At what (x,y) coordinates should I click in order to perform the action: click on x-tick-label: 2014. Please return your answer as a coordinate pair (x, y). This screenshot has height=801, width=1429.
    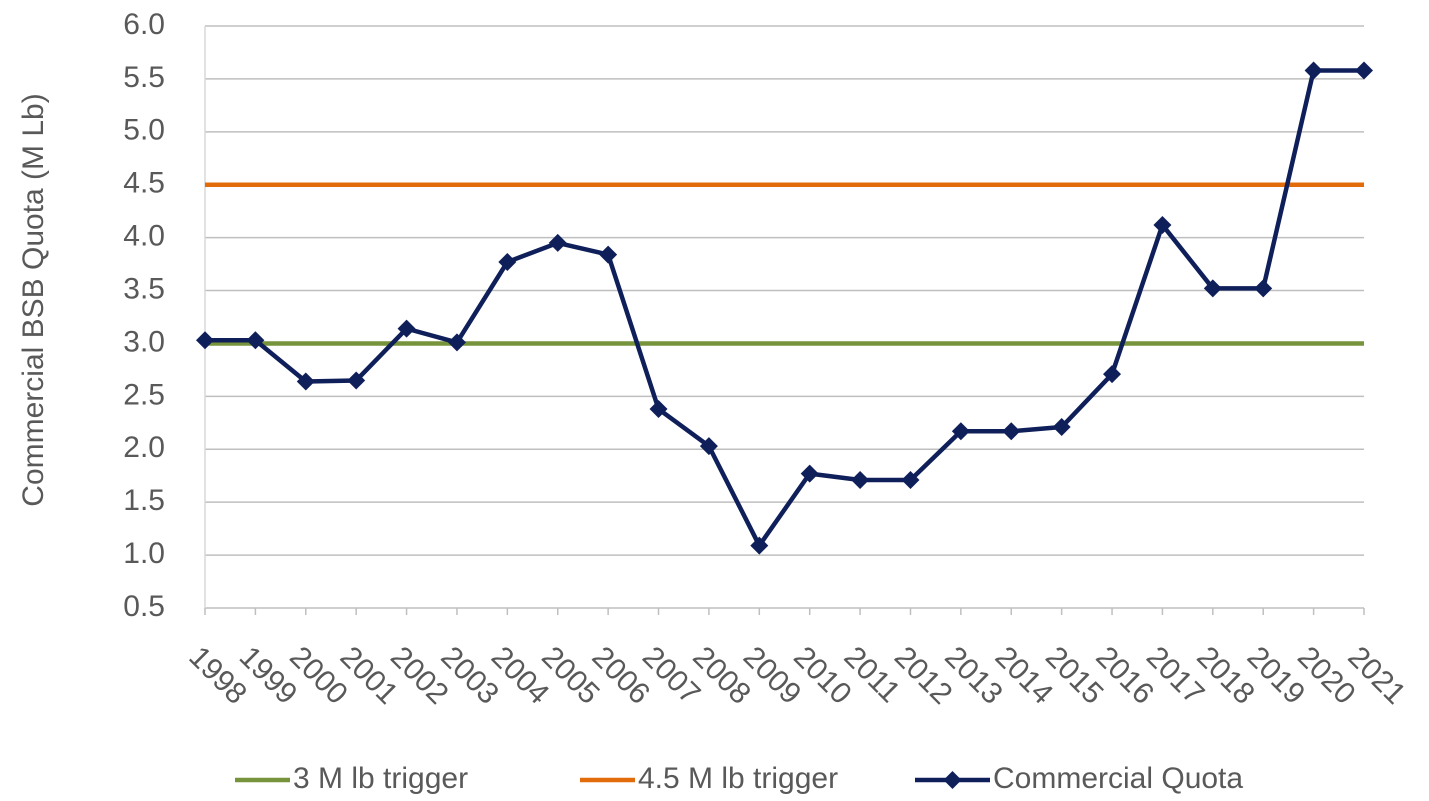
    Looking at the image, I should click on (1024, 675).